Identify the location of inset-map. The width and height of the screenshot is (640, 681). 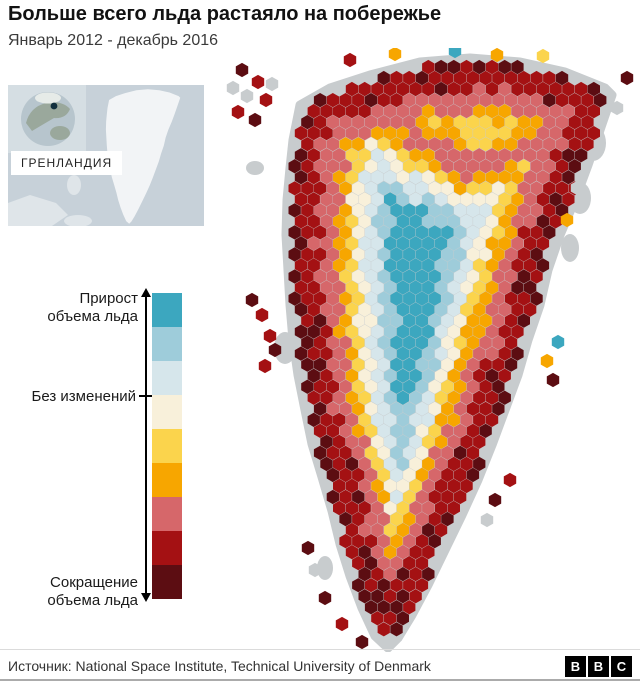
(94, 155).